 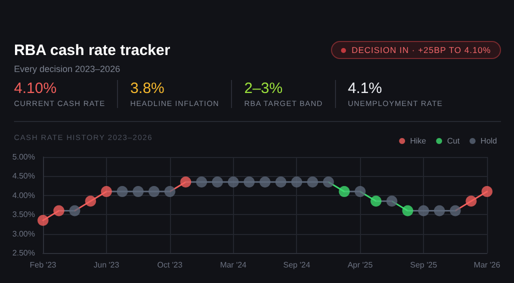 What do you see at coordinates (424, 265) in the screenshot?
I see `x-tick-label: Sep '25` at bounding box center [424, 265].